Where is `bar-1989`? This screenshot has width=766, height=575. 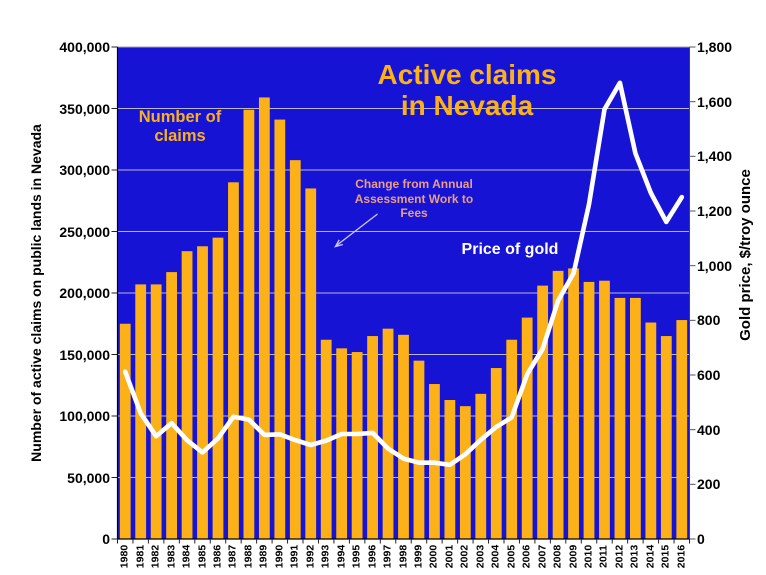 bar-1989 is located at coordinates (264, 318).